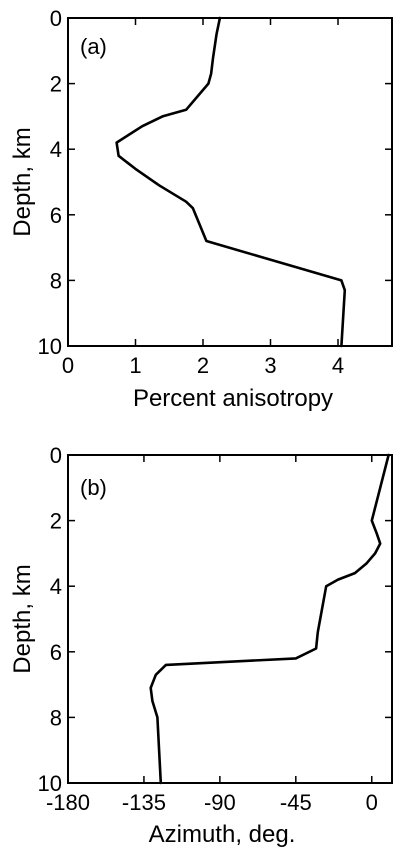 Image resolution: width=395 pixels, height=850 pixels. I want to click on panel-b-y-axis-title: Depth, km, so click(22, 618).